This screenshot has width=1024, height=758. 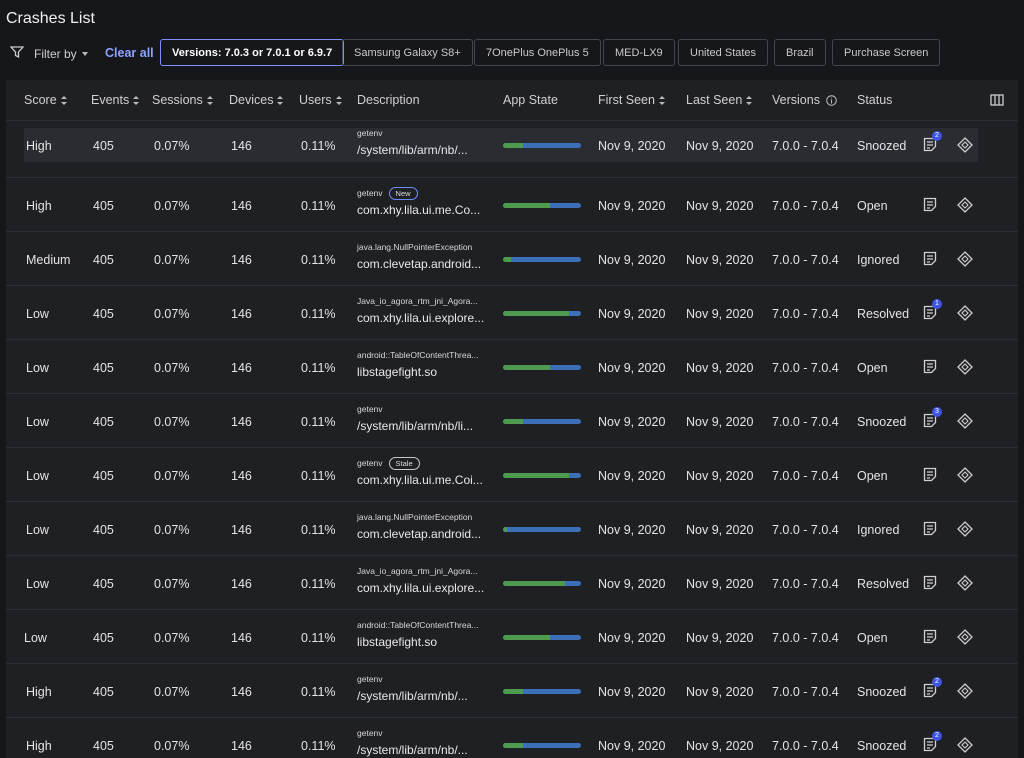 I want to click on column-picker, so click(x=997, y=100).